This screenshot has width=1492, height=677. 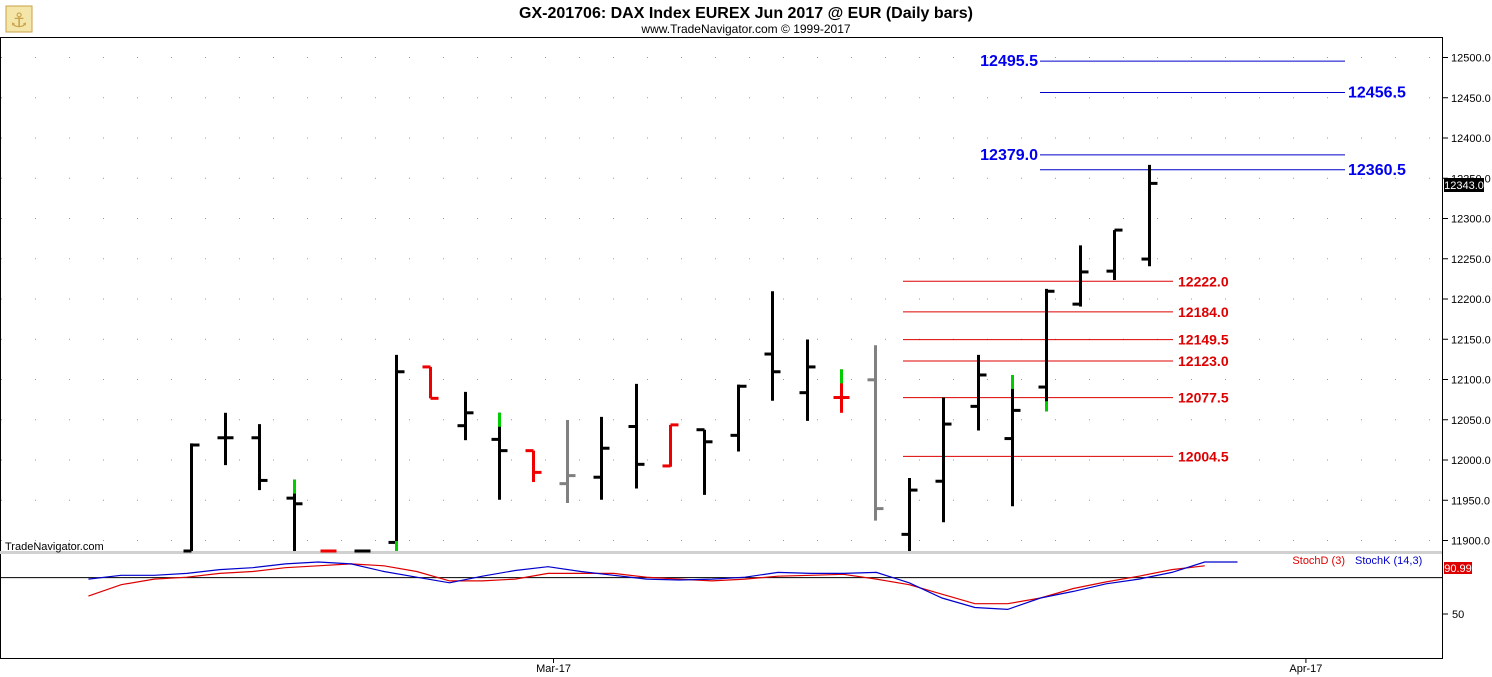 I want to click on price-badge-text: 12343.0, so click(x=1464, y=186).